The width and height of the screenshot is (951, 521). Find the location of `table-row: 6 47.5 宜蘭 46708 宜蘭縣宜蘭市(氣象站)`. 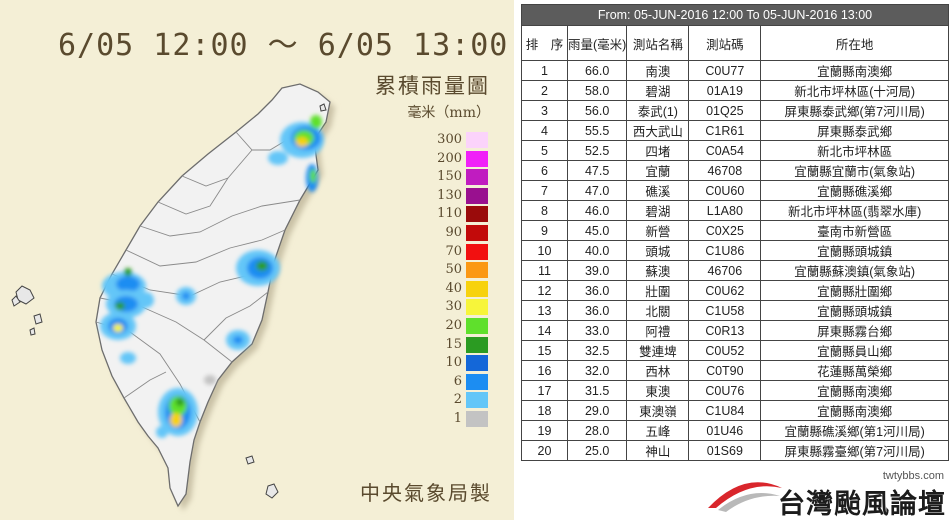

table-row: 6 47.5 宜蘭 46708 宜蘭縣宜蘭市(氣象站) is located at coordinates (735, 170).